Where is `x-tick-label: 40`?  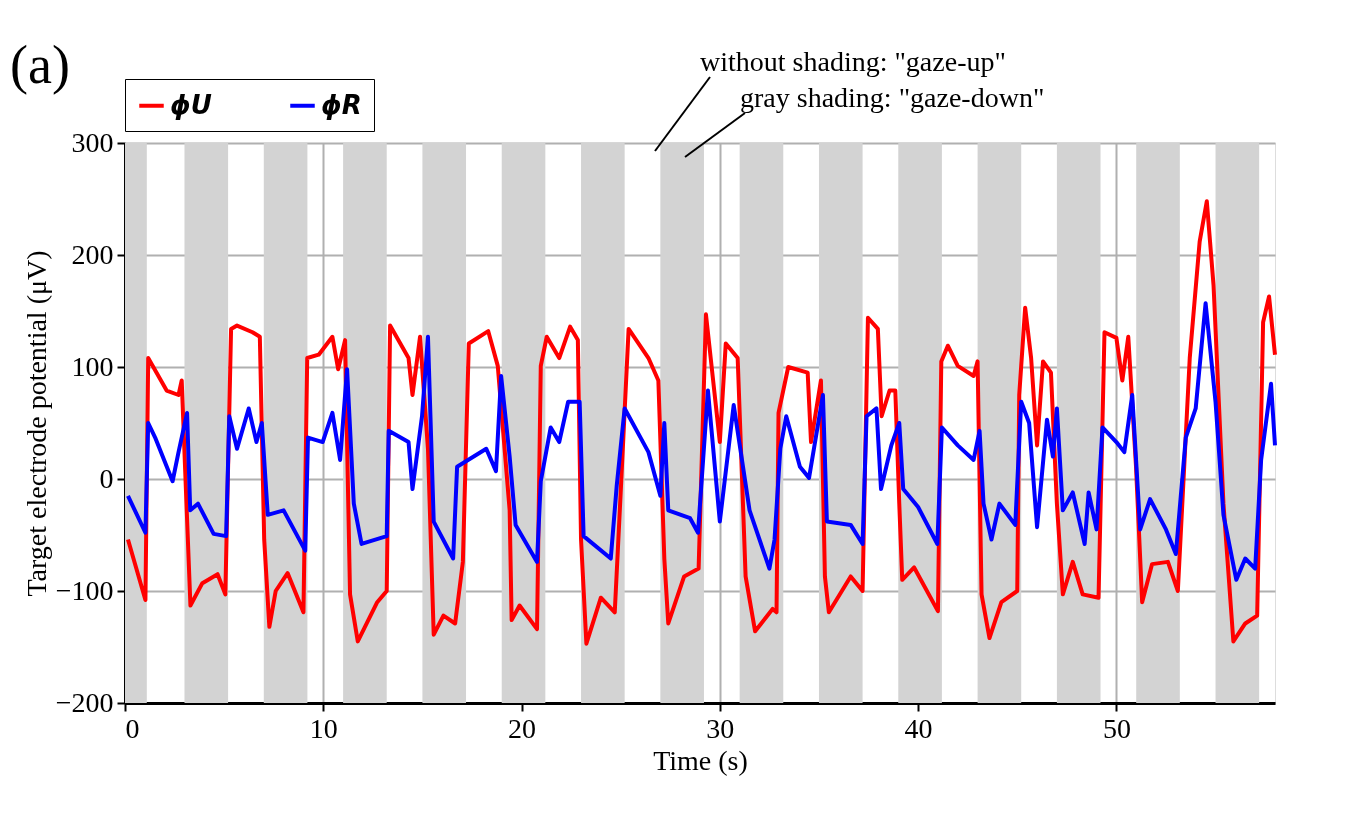 x-tick-label: 40 is located at coordinates (918, 728).